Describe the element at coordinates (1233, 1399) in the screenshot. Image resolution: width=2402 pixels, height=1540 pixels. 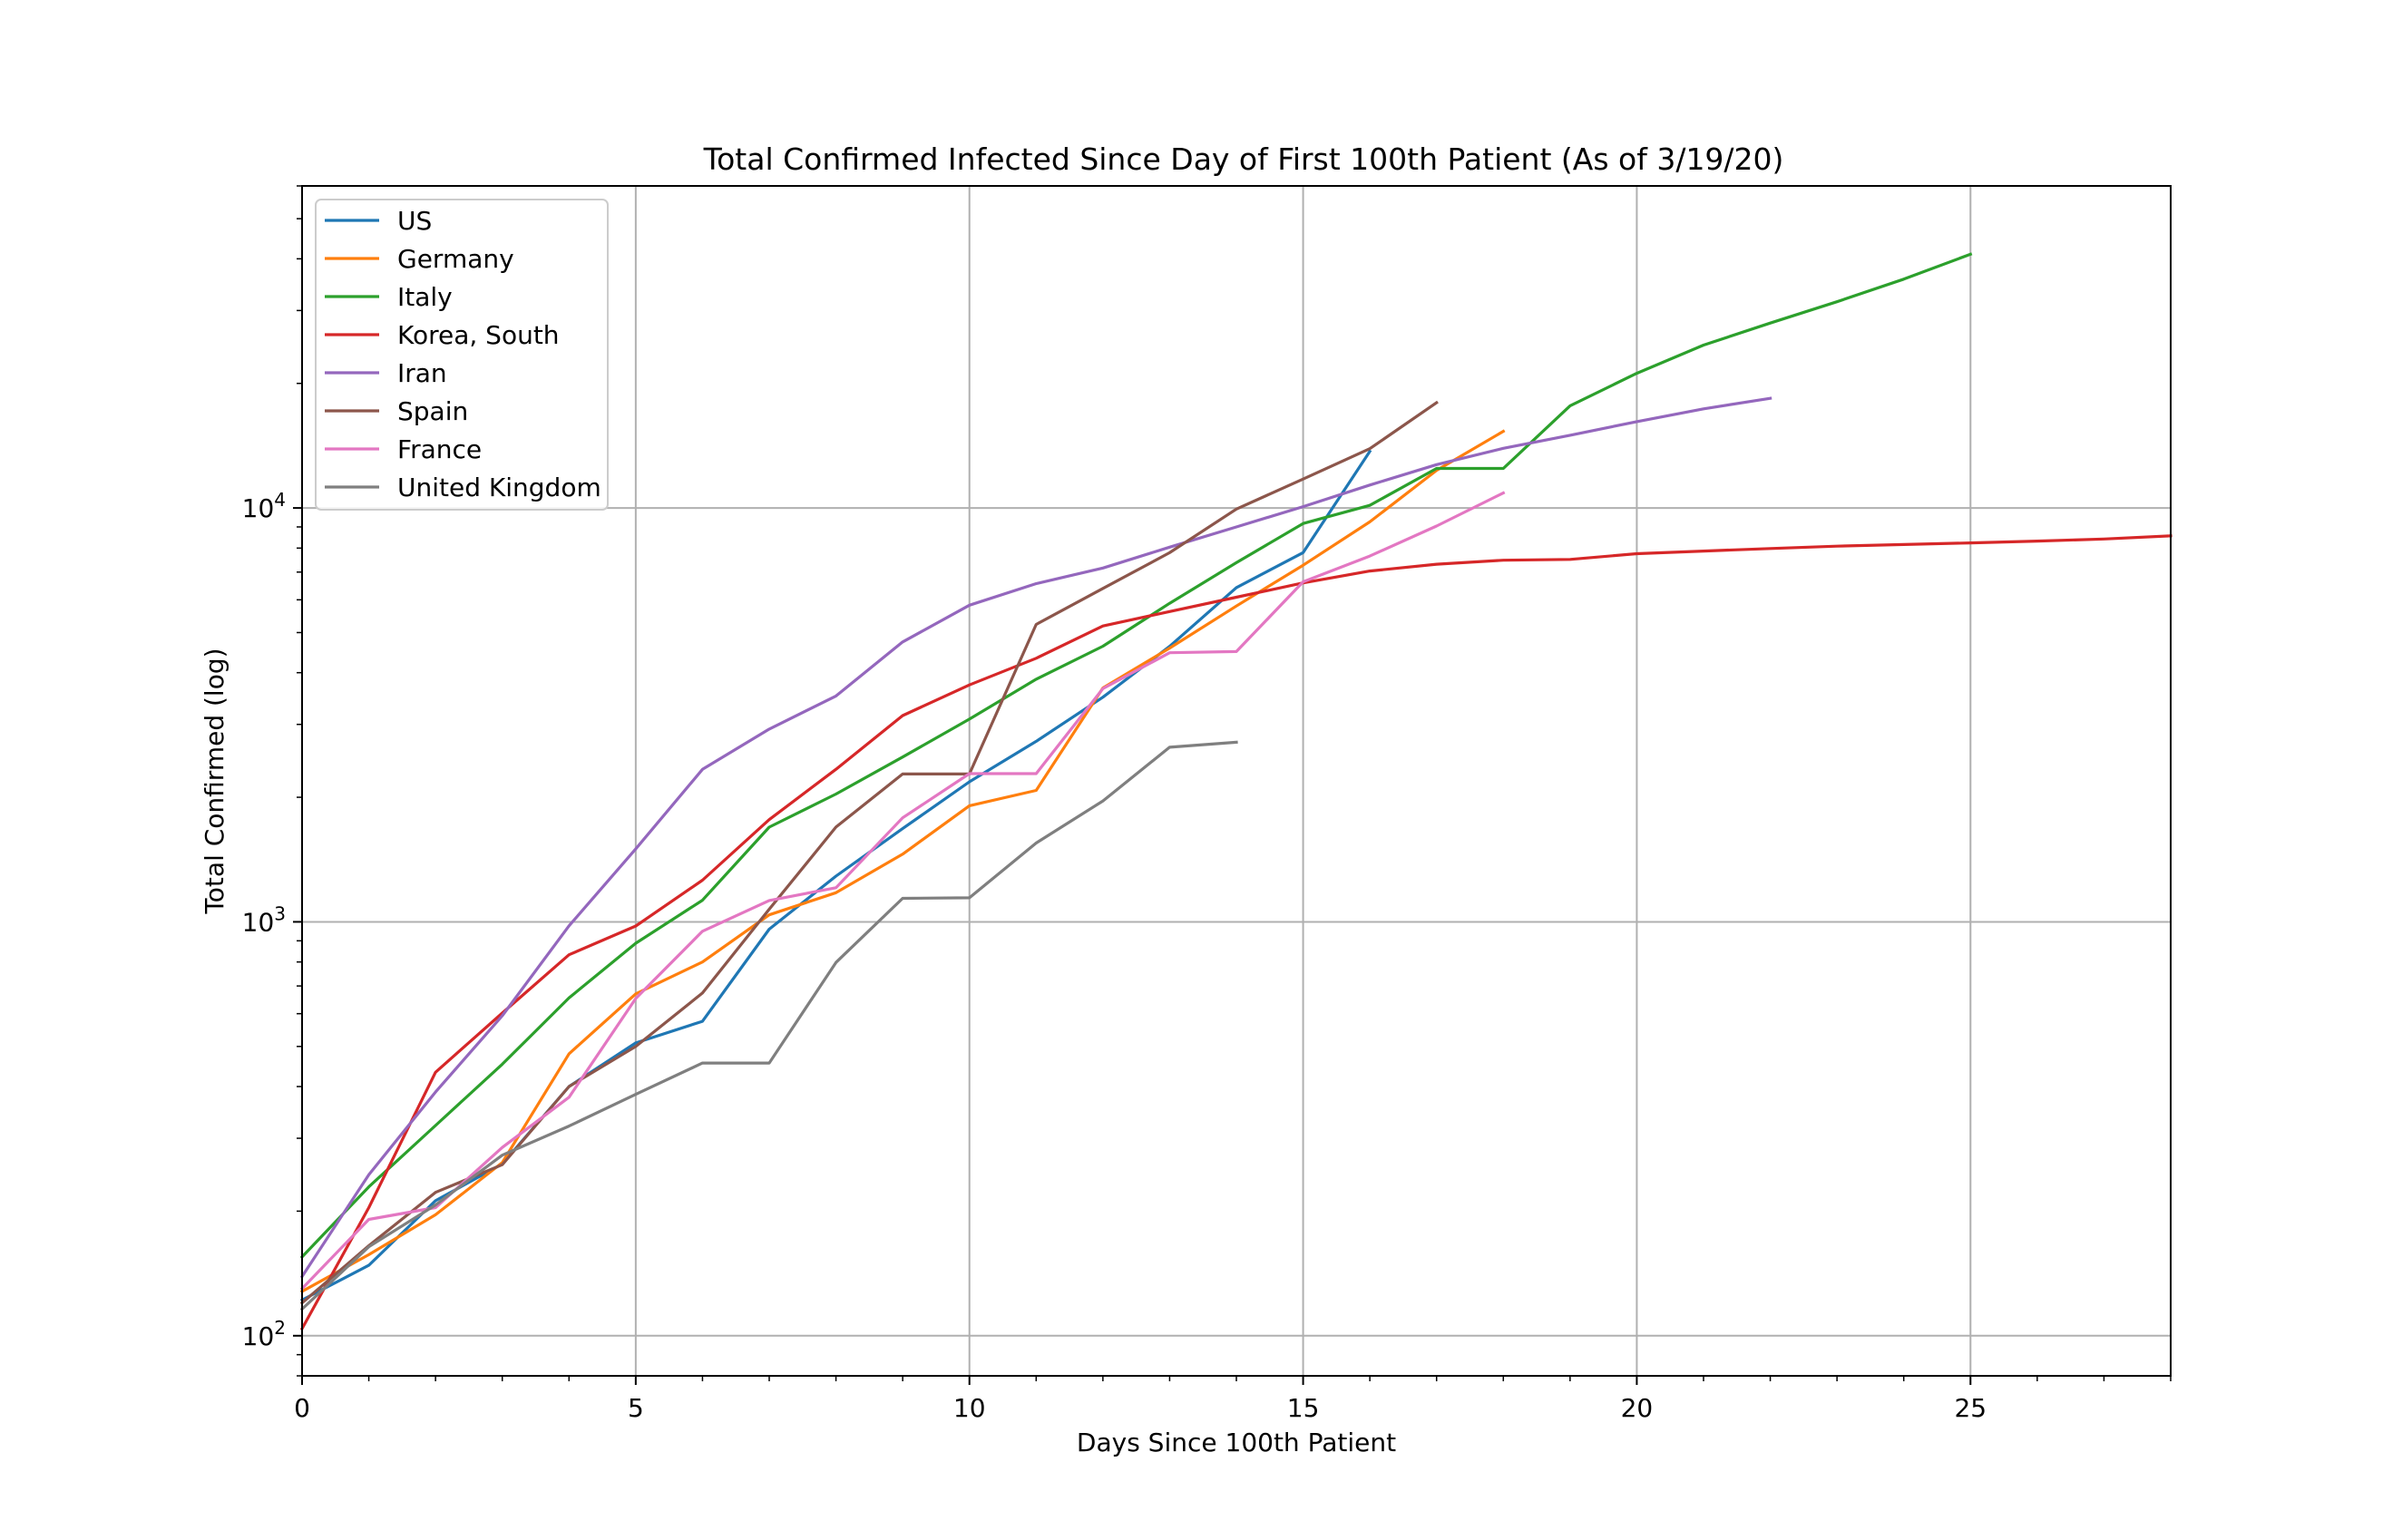
I see `x-axis-ticks: 0 5 10 15 20 25` at that location.